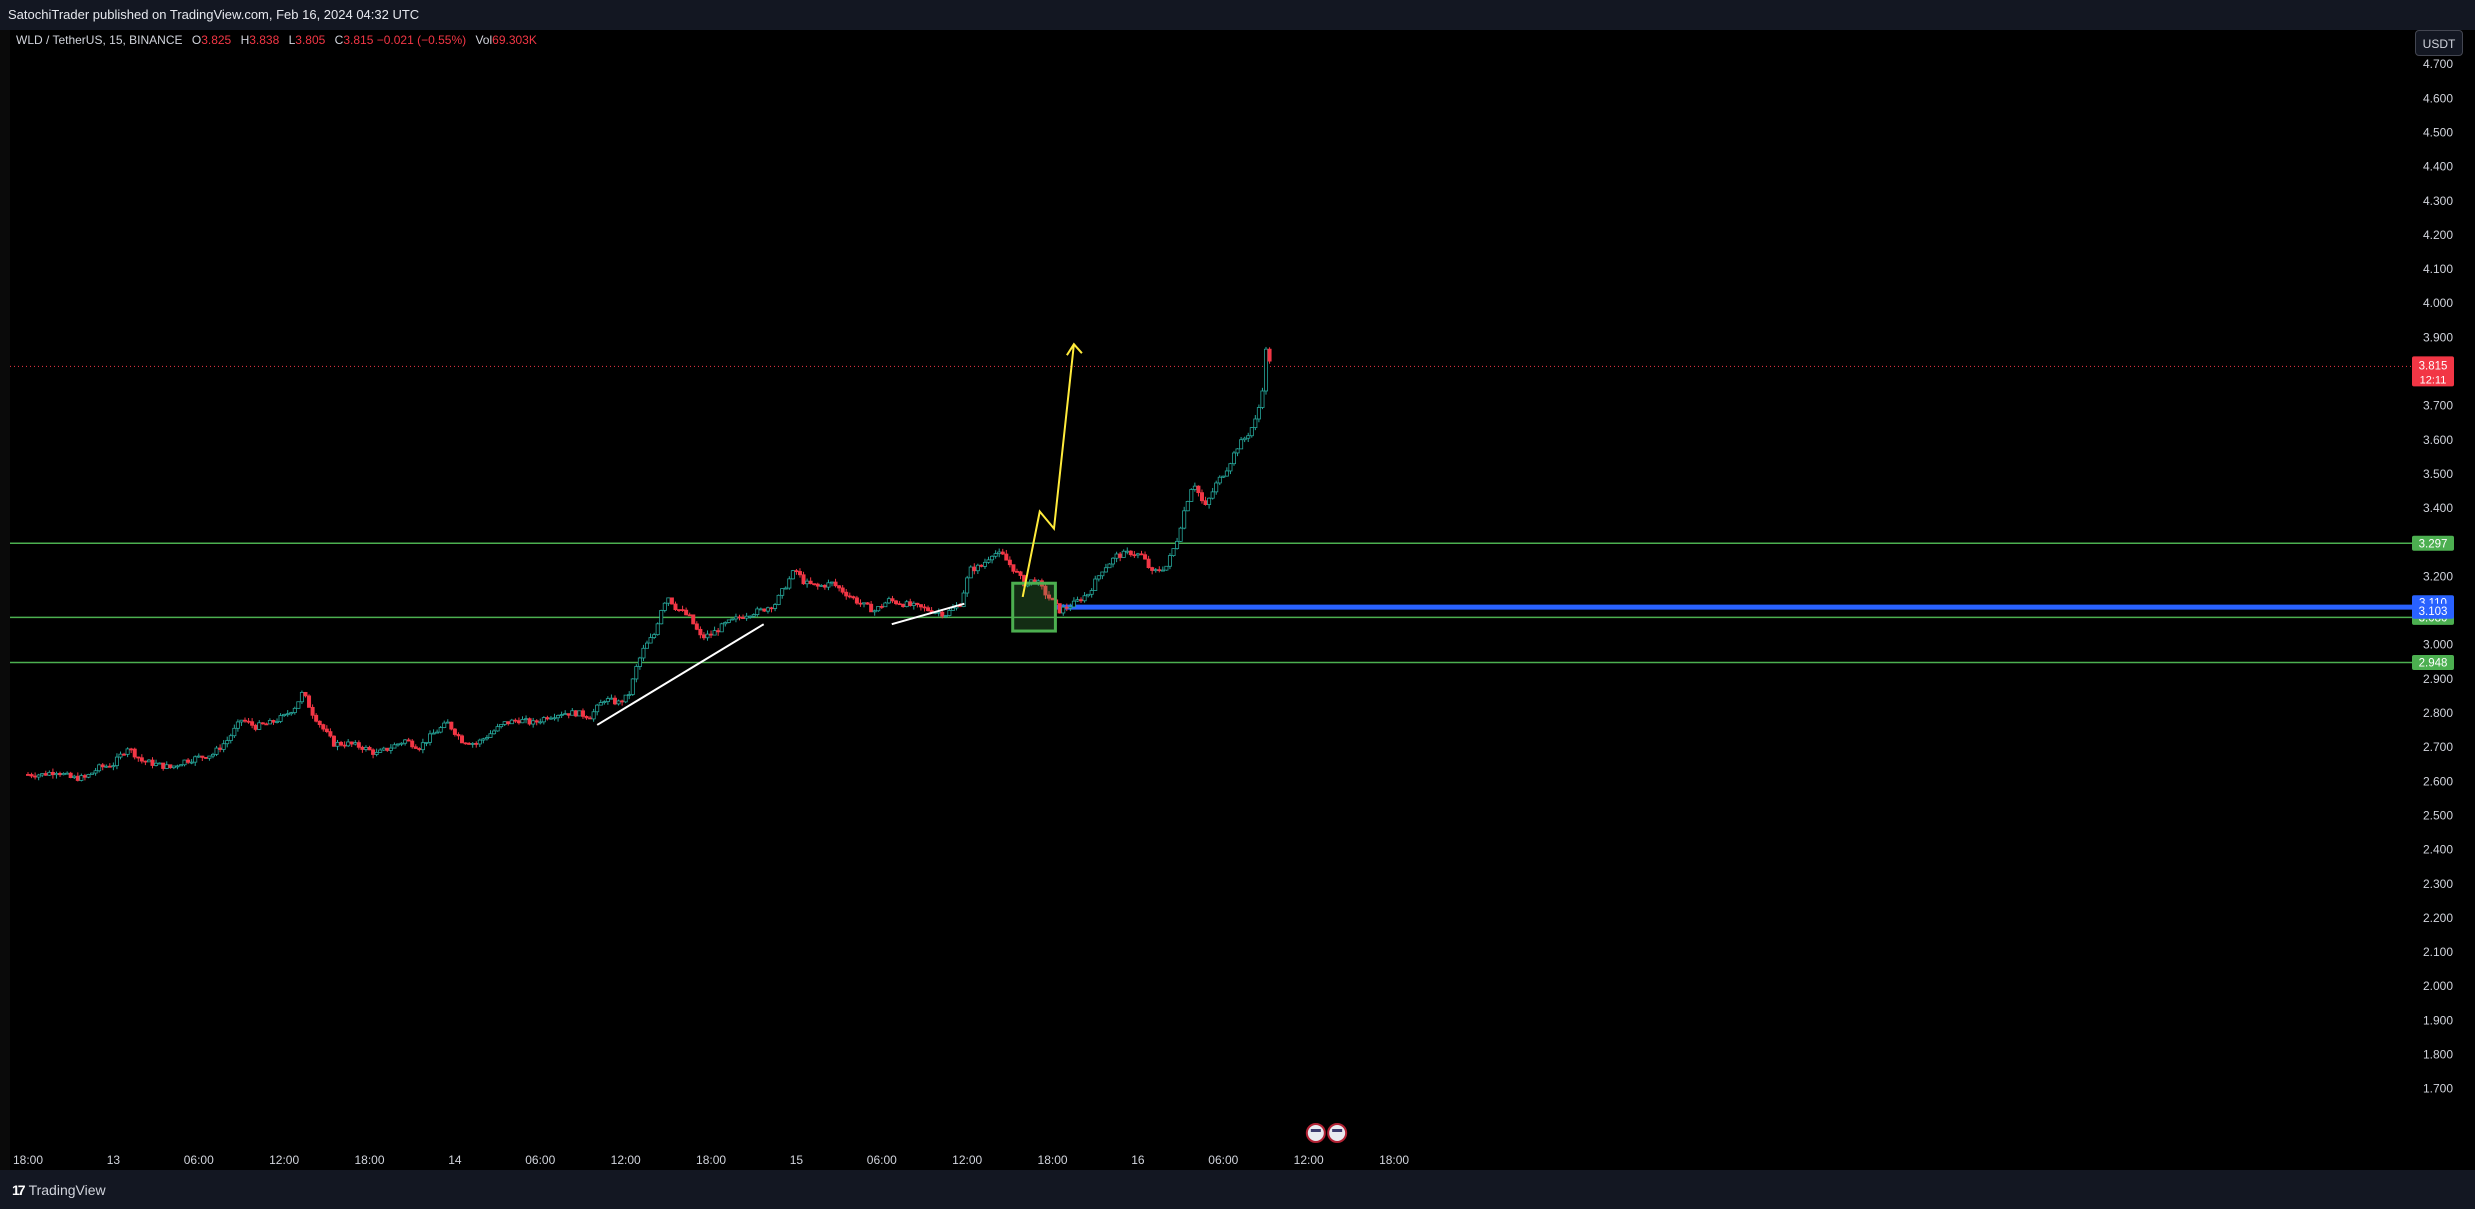 The height and width of the screenshot is (1209, 2475). I want to click on price-tick-label: 2.100, so click(2438, 952).